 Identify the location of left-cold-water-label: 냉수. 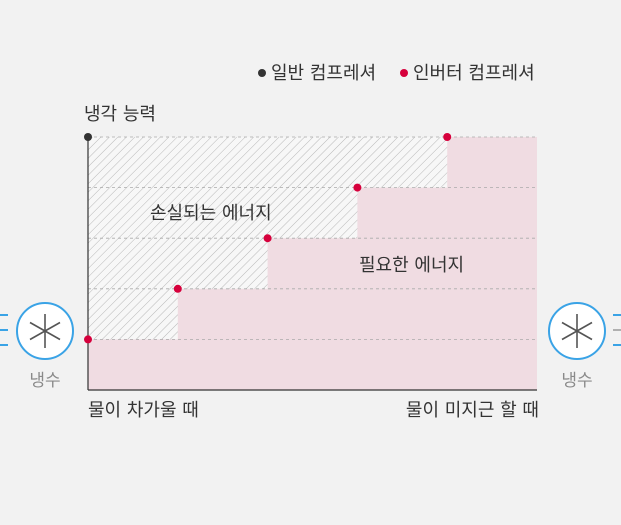
(44, 381).